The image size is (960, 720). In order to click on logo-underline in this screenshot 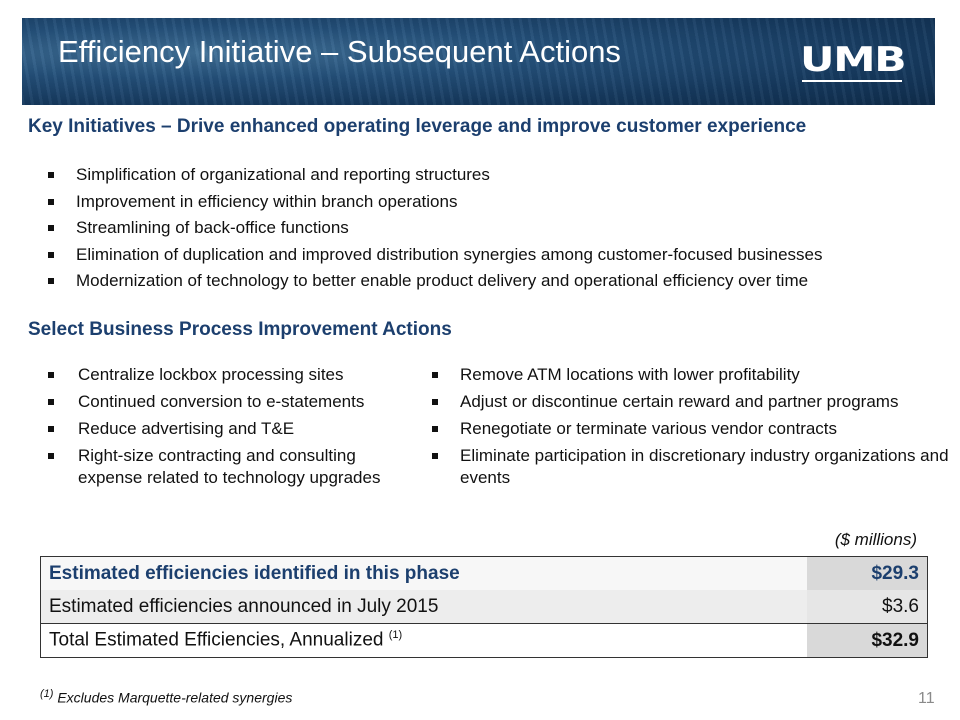, I will do `click(852, 81)`.